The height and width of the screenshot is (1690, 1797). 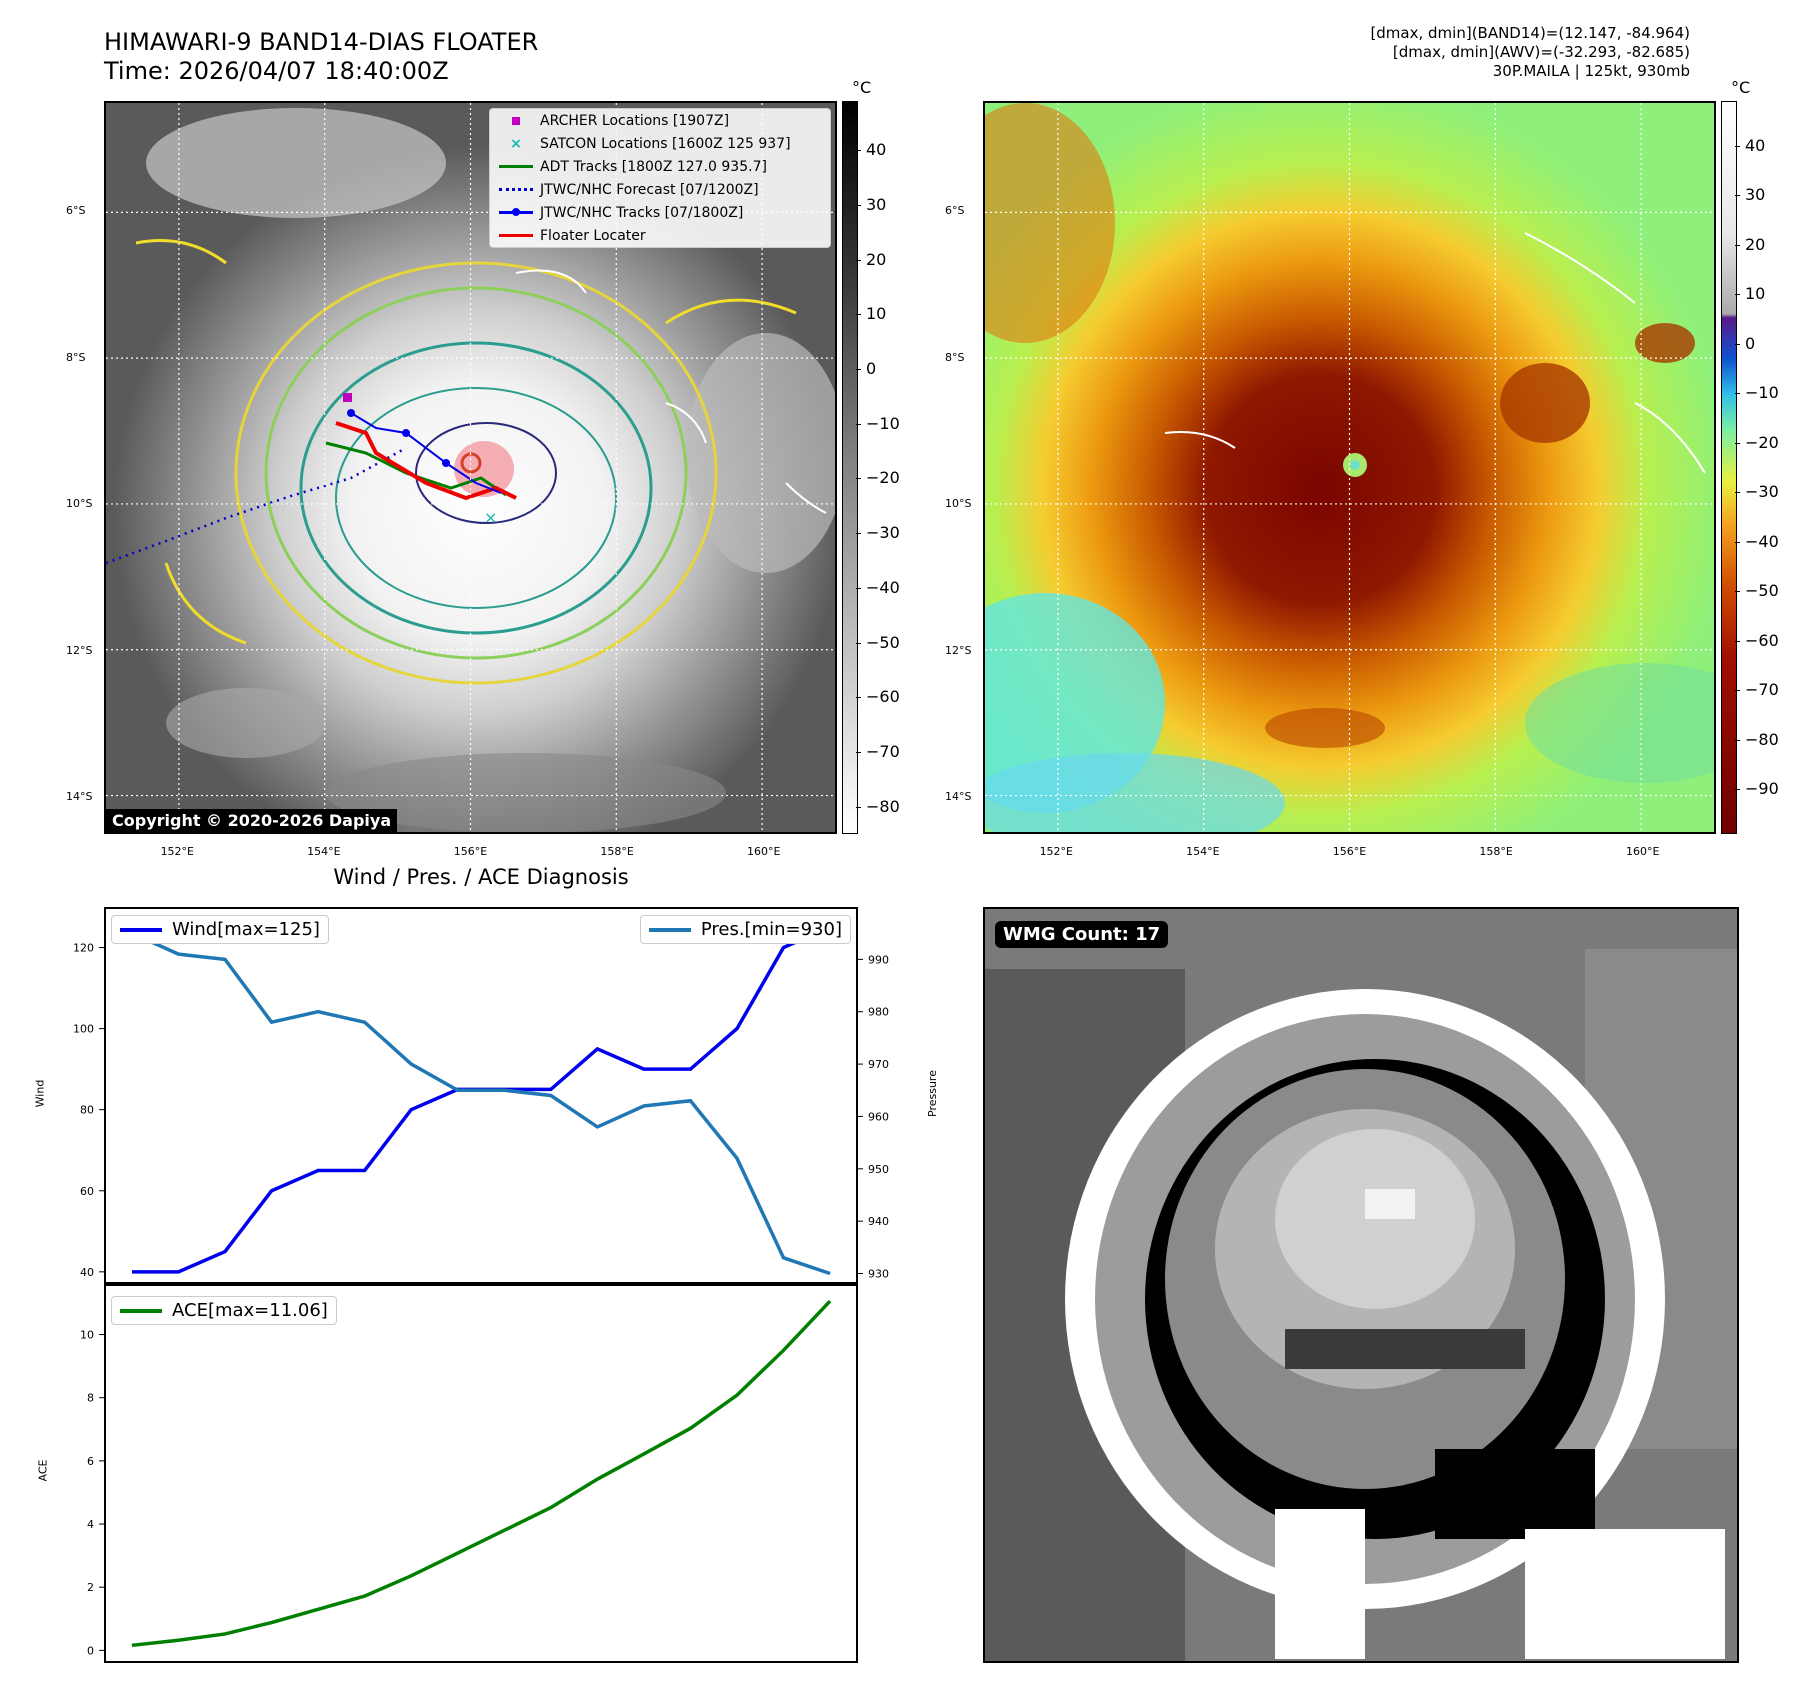 I want to click on ace-legend: ACE[max=11.06], so click(x=224, y=1310).